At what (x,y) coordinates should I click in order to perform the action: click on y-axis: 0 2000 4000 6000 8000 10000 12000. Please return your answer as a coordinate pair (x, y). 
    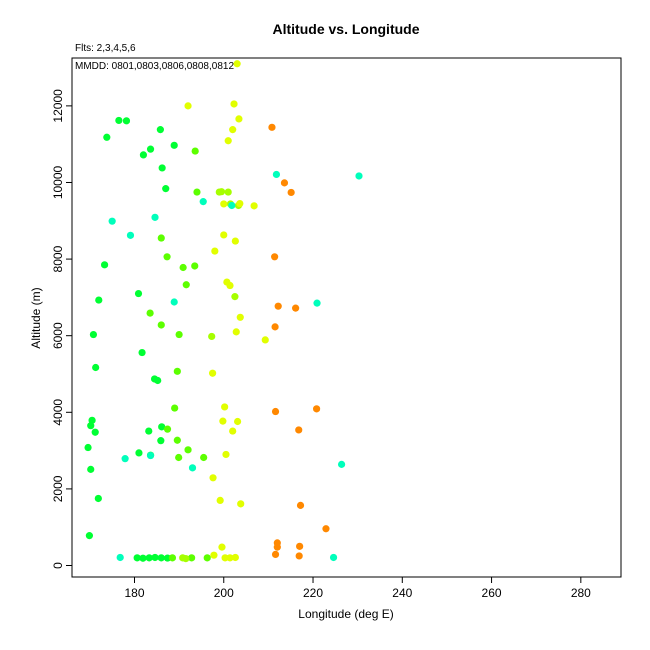
    Looking at the image, I should click on (61, 329).